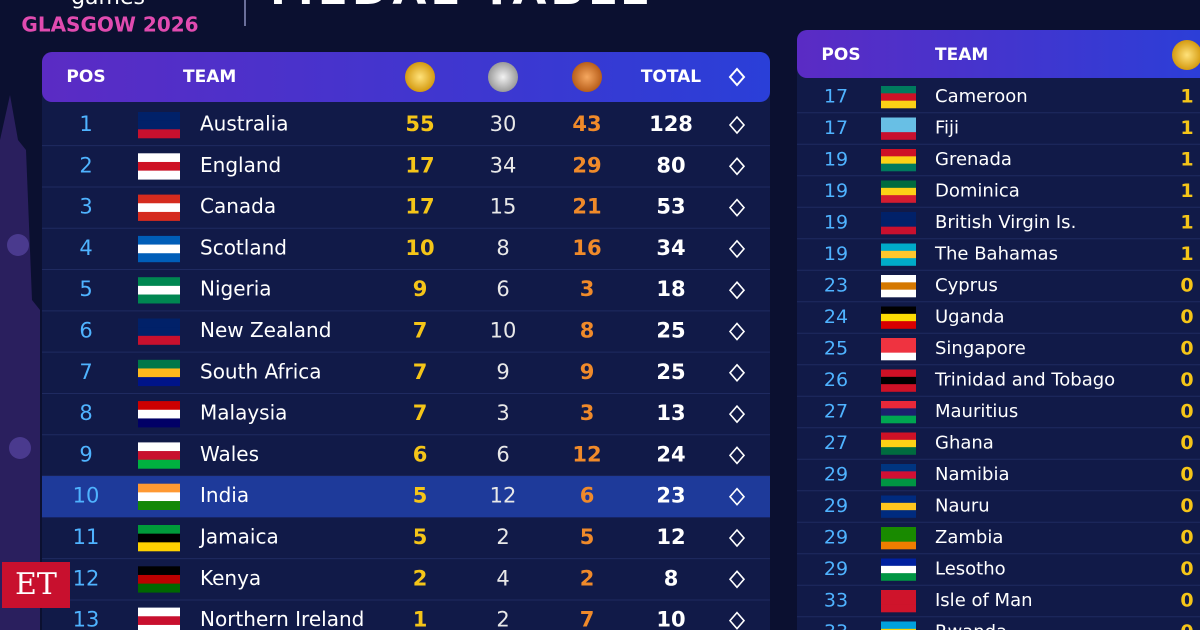 The width and height of the screenshot is (1200, 630). Describe the element at coordinates (980, 348) in the screenshot. I see `team-name: Singapore` at that location.